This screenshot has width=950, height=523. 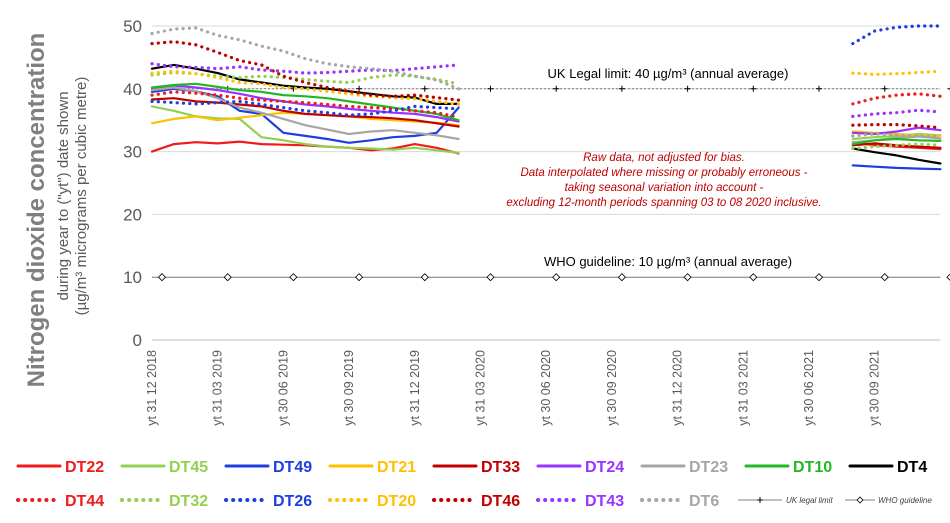 What do you see at coordinates (664, 158) in the screenshot?
I see `annotation-line-1: Raw data, not adjusted for bias.` at bounding box center [664, 158].